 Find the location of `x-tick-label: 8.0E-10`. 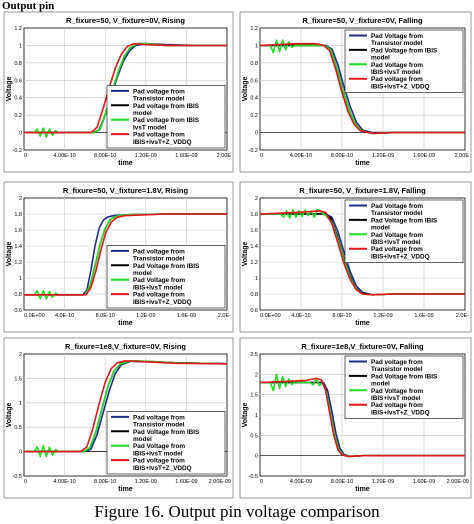

x-tick-label: 8.0E-10 is located at coordinates (105, 316).